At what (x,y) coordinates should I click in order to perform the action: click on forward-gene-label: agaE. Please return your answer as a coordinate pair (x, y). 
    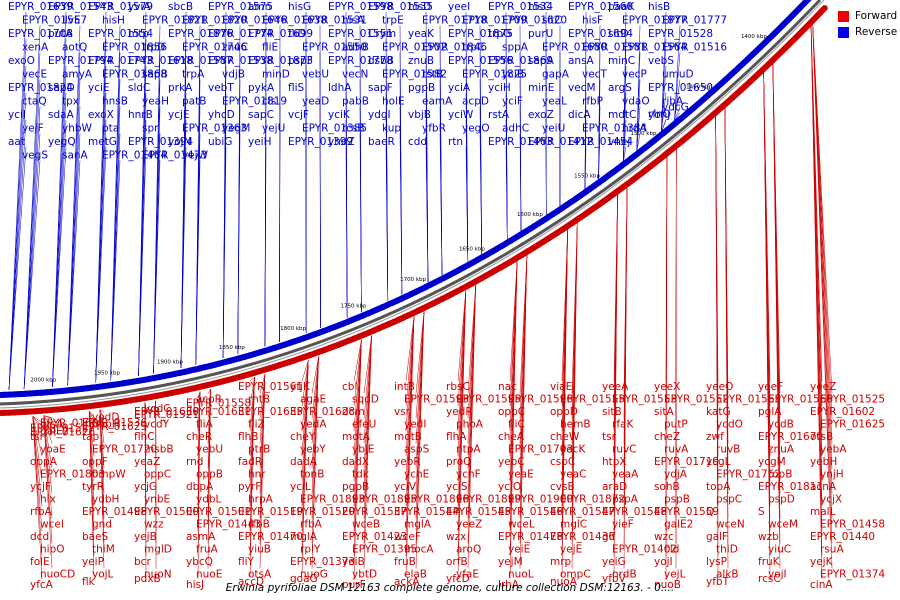
    Looking at the image, I should click on (313, 400).